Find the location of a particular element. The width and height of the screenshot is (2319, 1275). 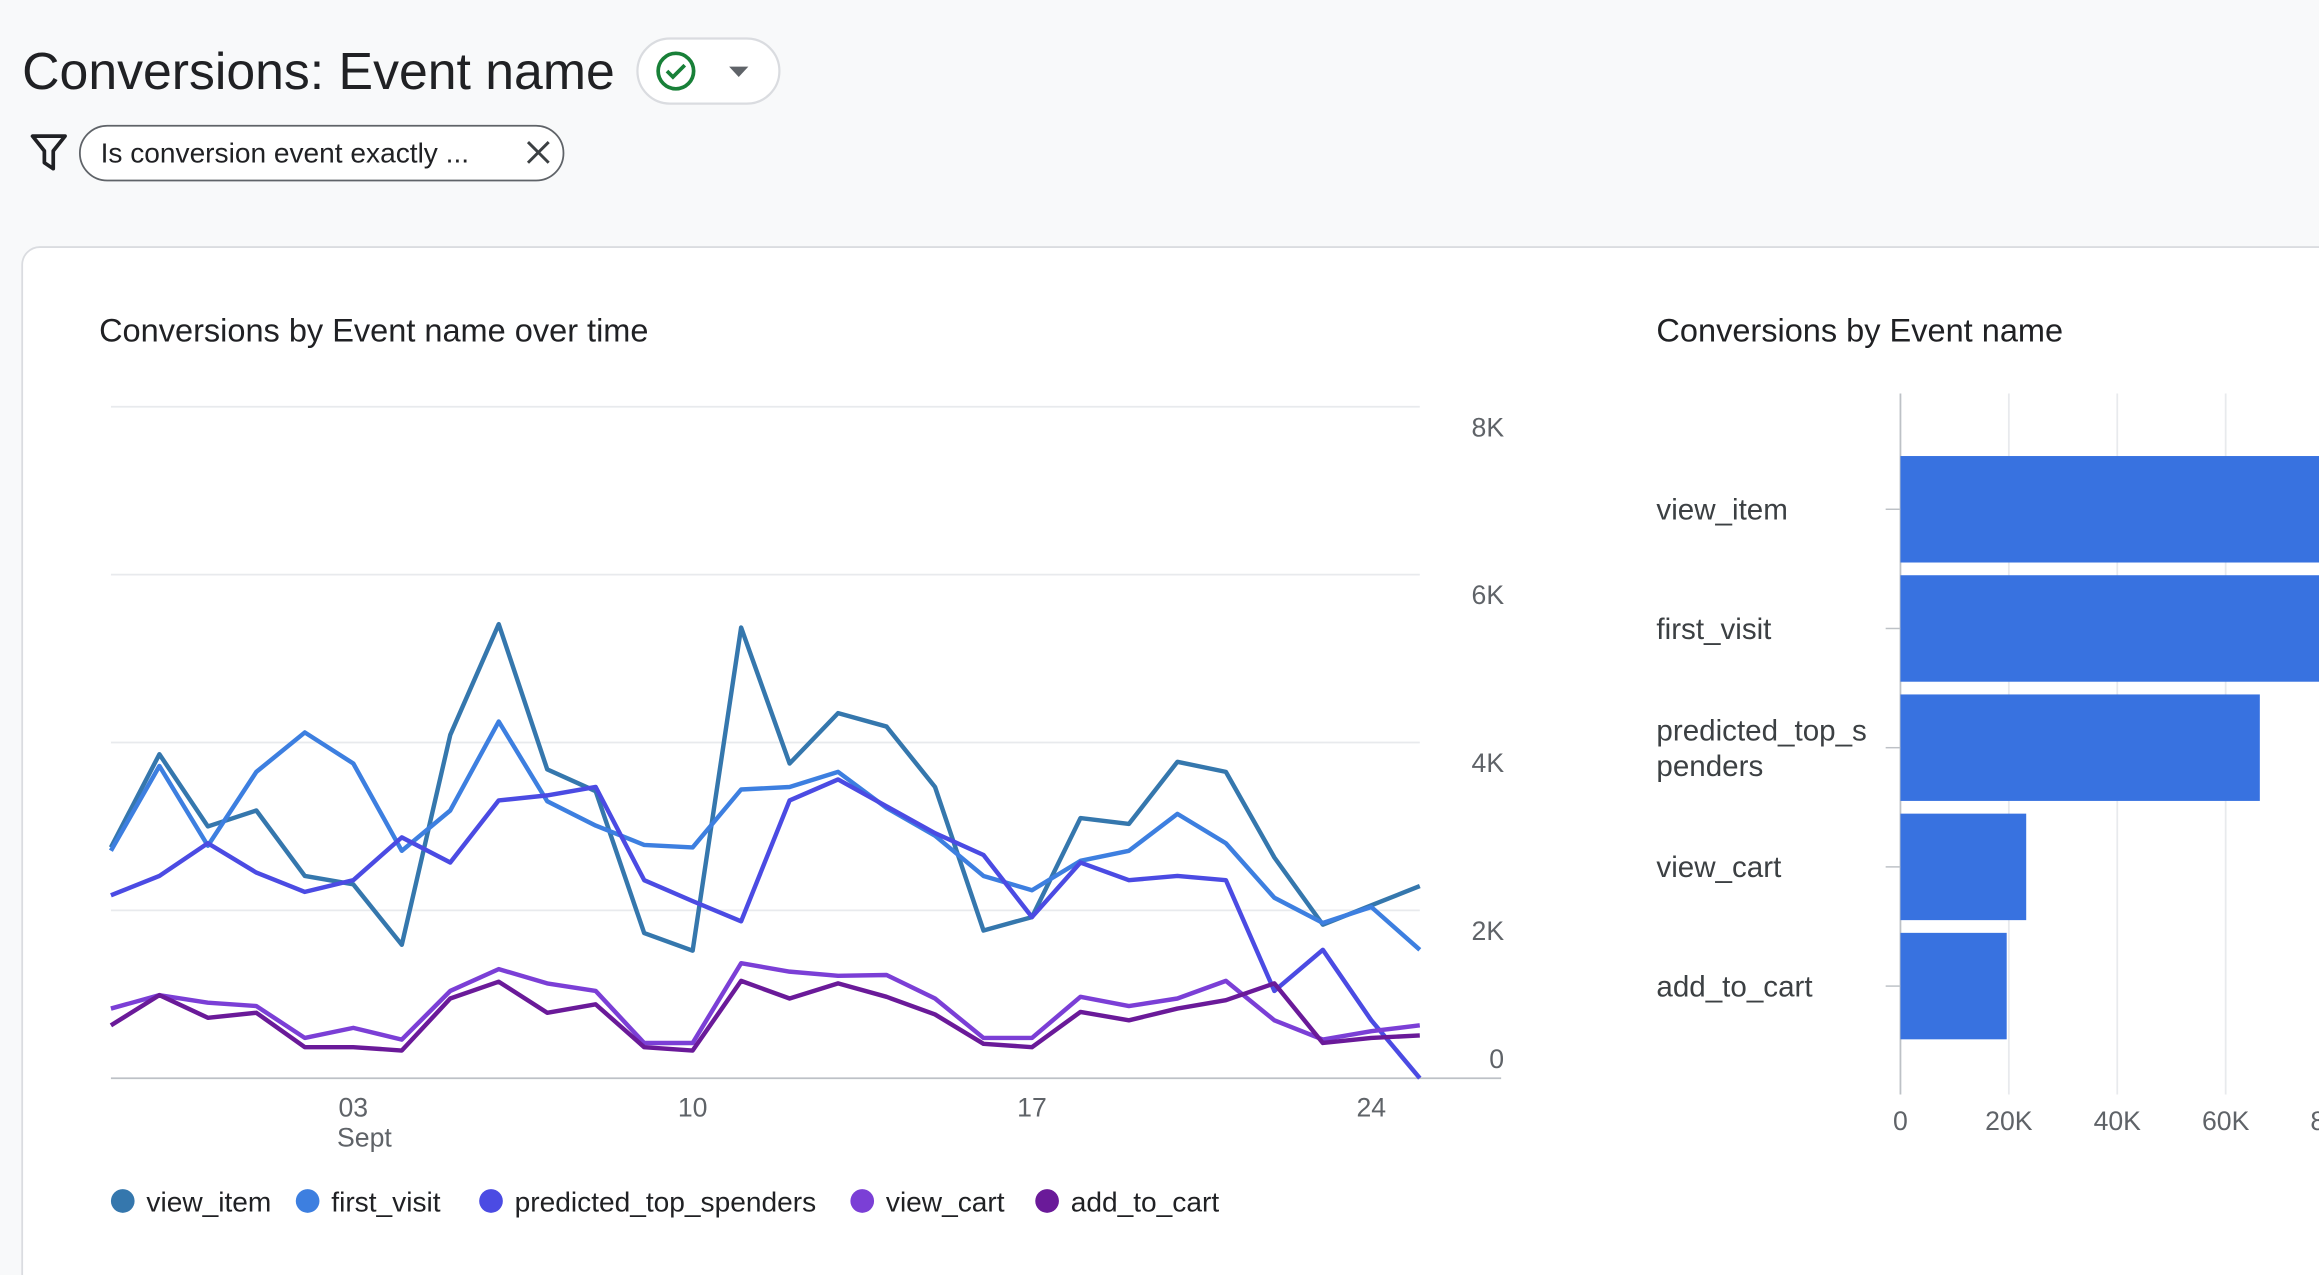

label-line: penders is located at coordinates (1709, 766).